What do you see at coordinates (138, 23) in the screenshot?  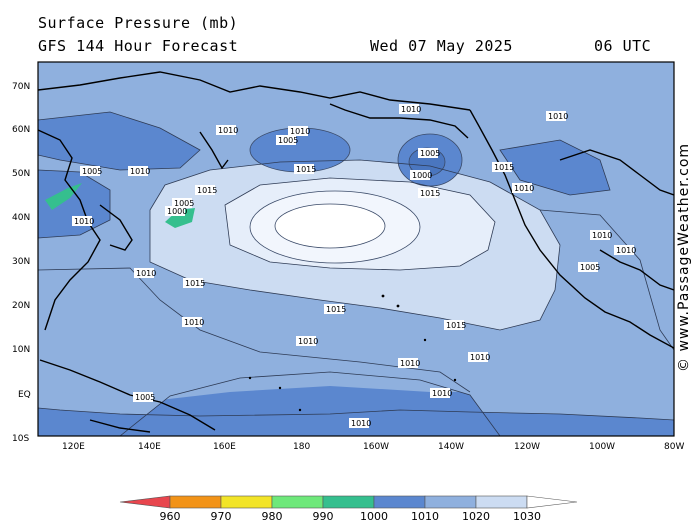 I see `header-title: Surface Pressure (mb)` at bounding box center [138, 23].